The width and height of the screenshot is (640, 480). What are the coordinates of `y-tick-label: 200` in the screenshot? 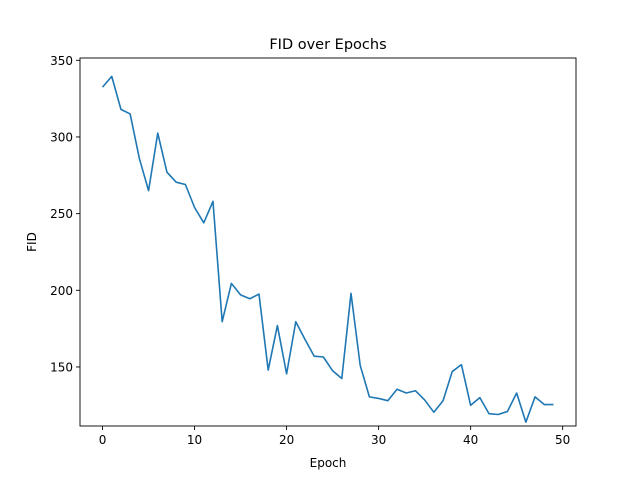 It's located at (61, 291).